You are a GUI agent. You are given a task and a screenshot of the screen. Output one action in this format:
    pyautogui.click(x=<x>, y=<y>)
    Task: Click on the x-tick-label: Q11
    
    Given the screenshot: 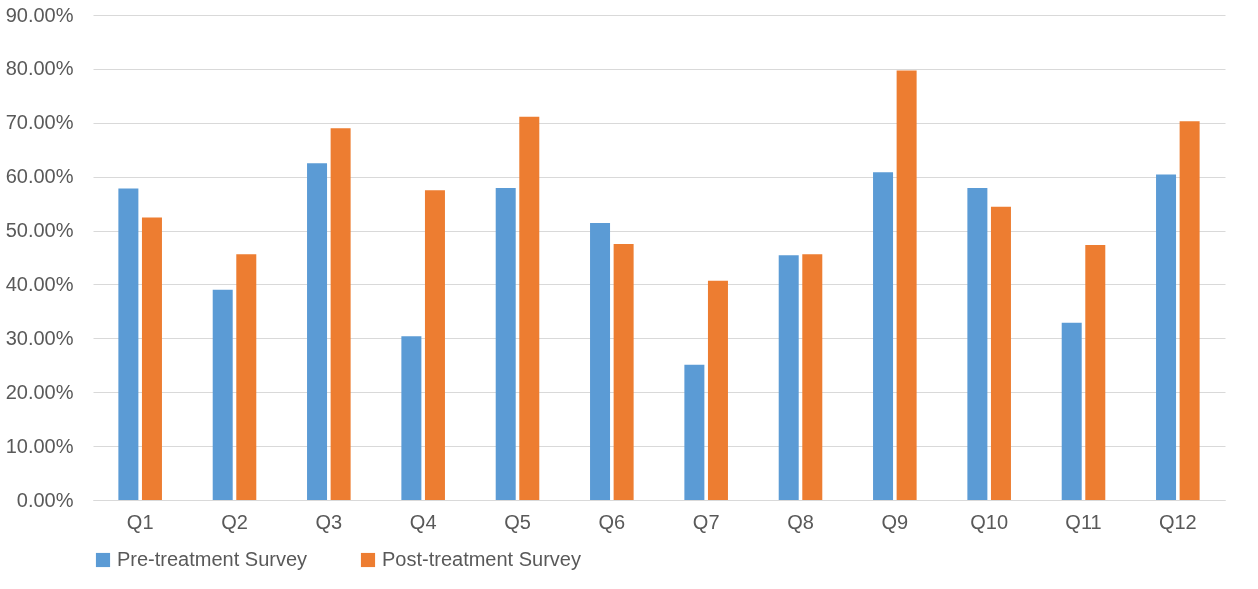 What is the action you would take?
    pyautogui.click(x=1083, y=521)
    